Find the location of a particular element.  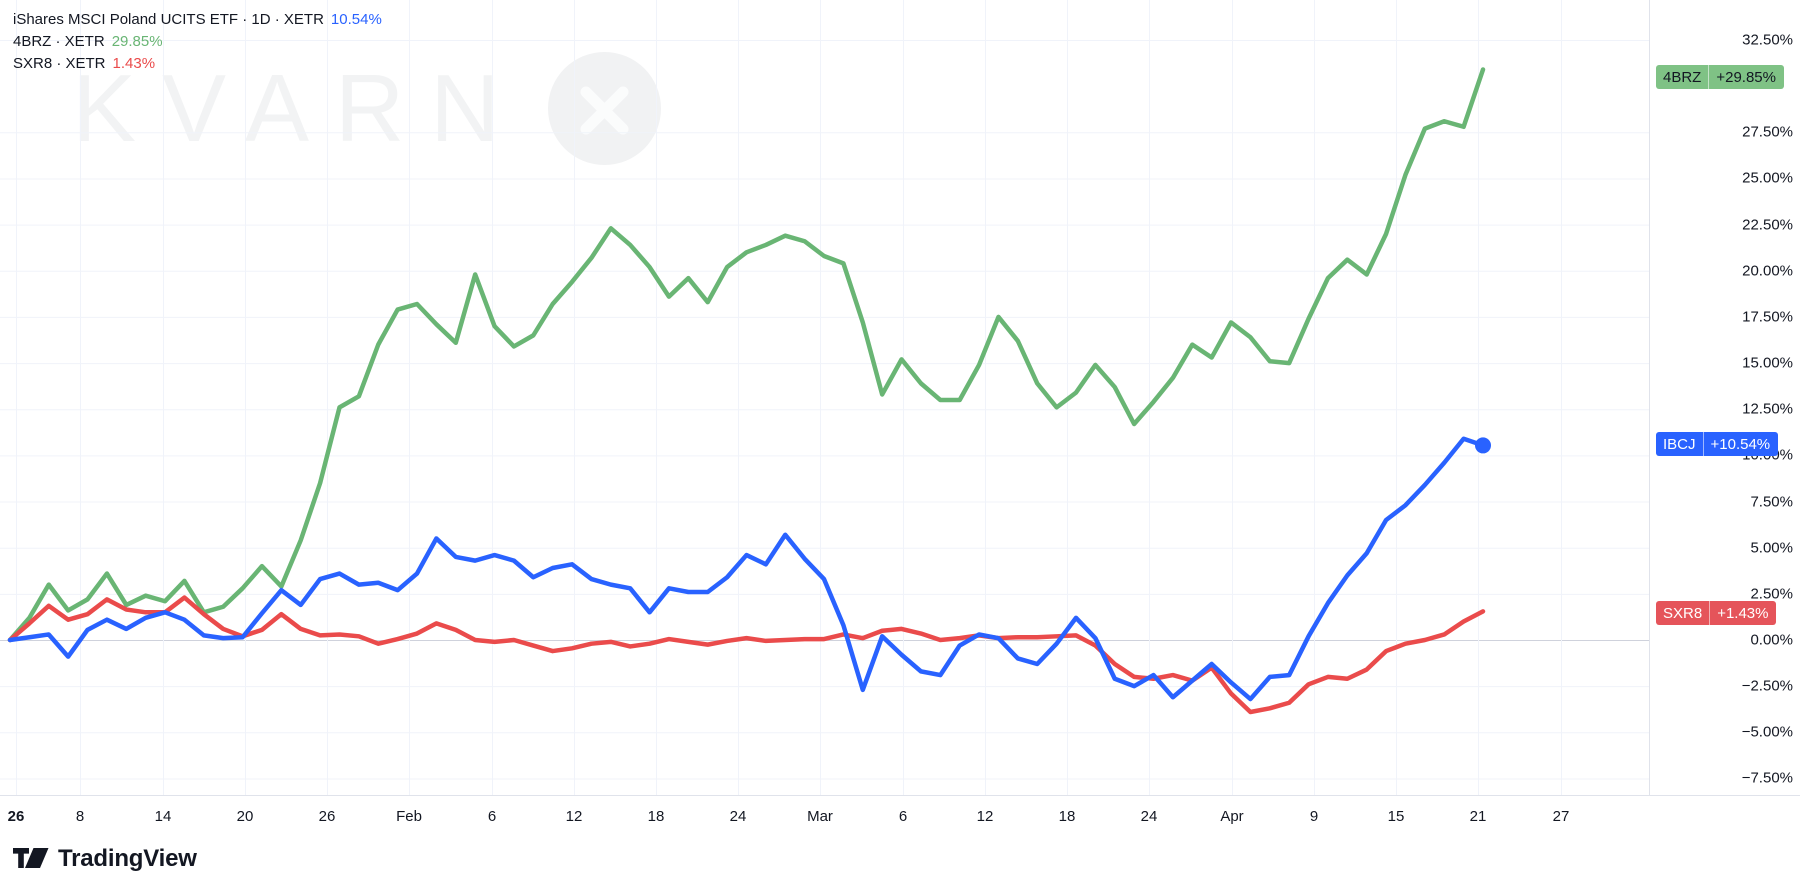

legend-value: 29.85% is located at coordinates (137, 41).